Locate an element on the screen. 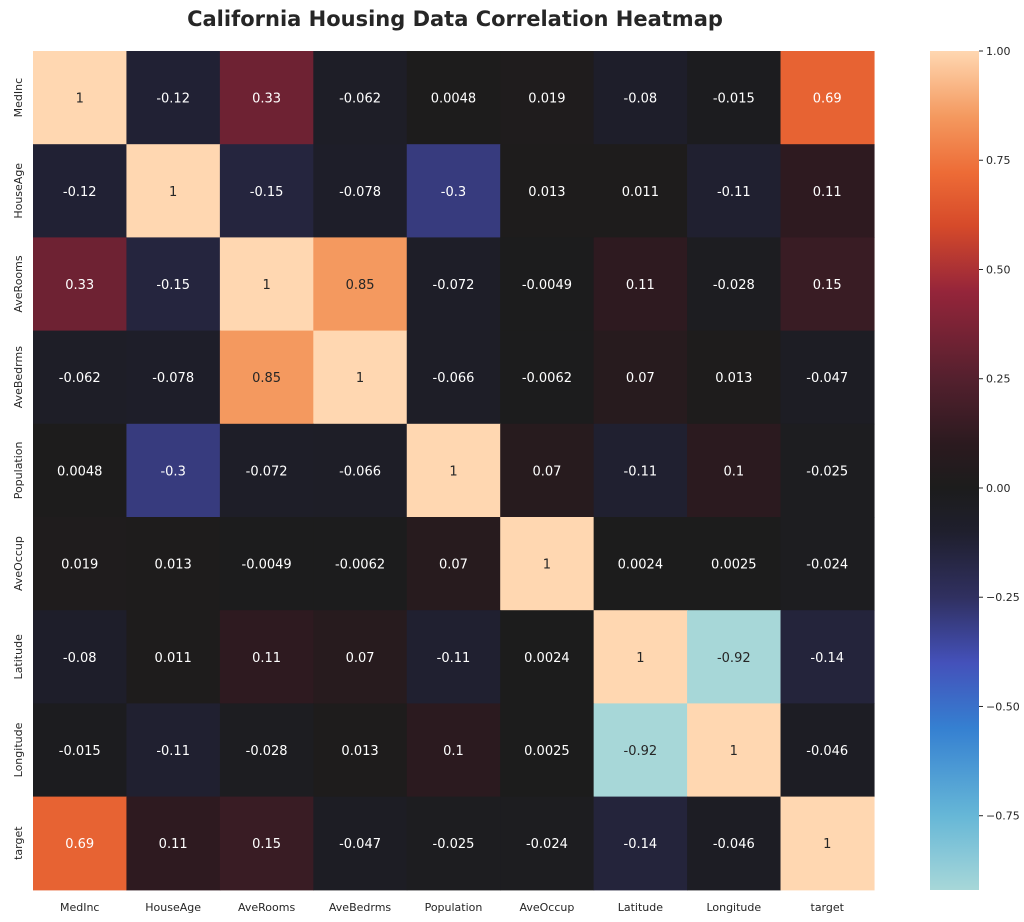 The image size is (1024, 922). cell-value-label: 0.011 is located at coordinates (173, 658).